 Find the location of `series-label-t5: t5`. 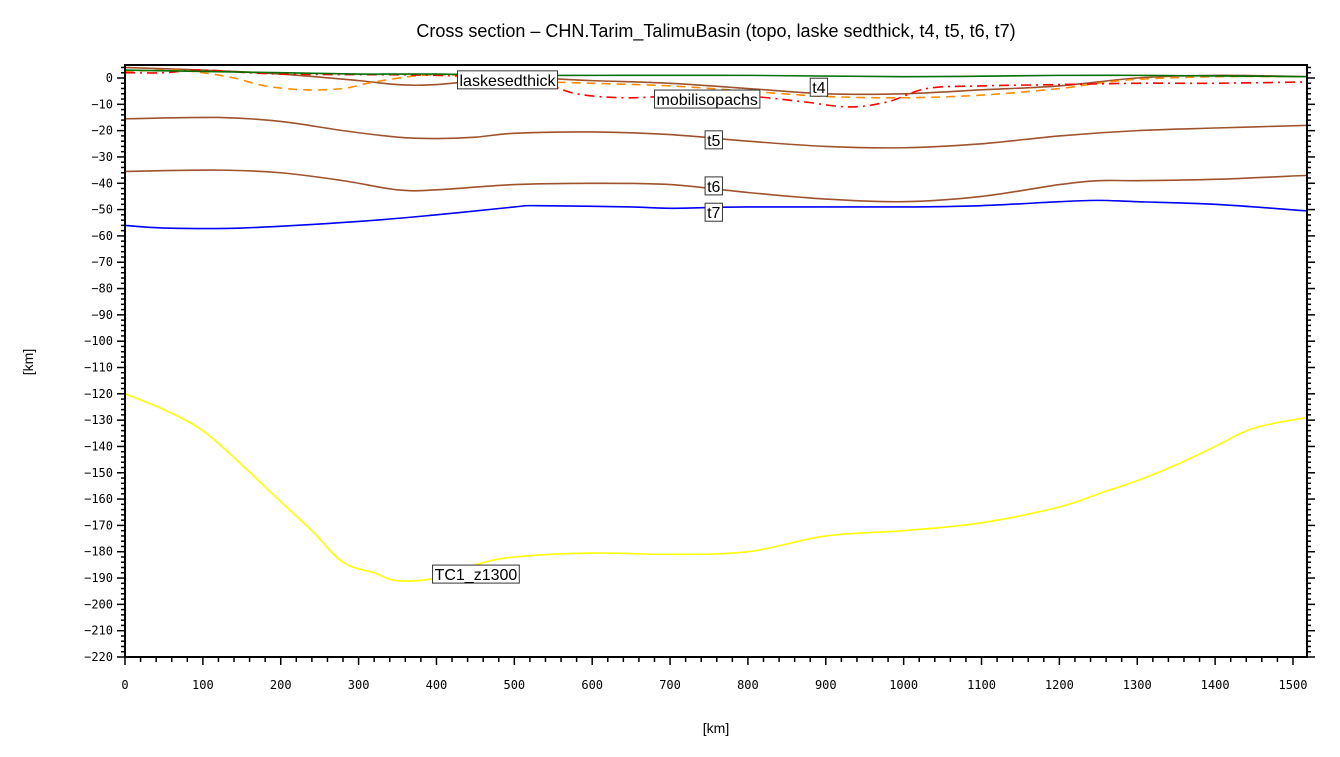

series-label-t5: t5 is located at coordinates (713, 140).